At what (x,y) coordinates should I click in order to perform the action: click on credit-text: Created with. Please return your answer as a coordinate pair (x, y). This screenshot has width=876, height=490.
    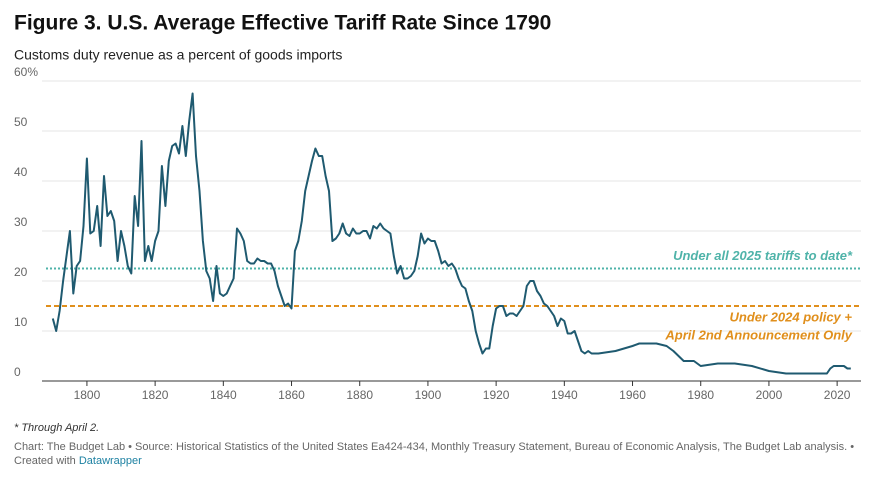
    Looking at the image, I should click on (45, 461).